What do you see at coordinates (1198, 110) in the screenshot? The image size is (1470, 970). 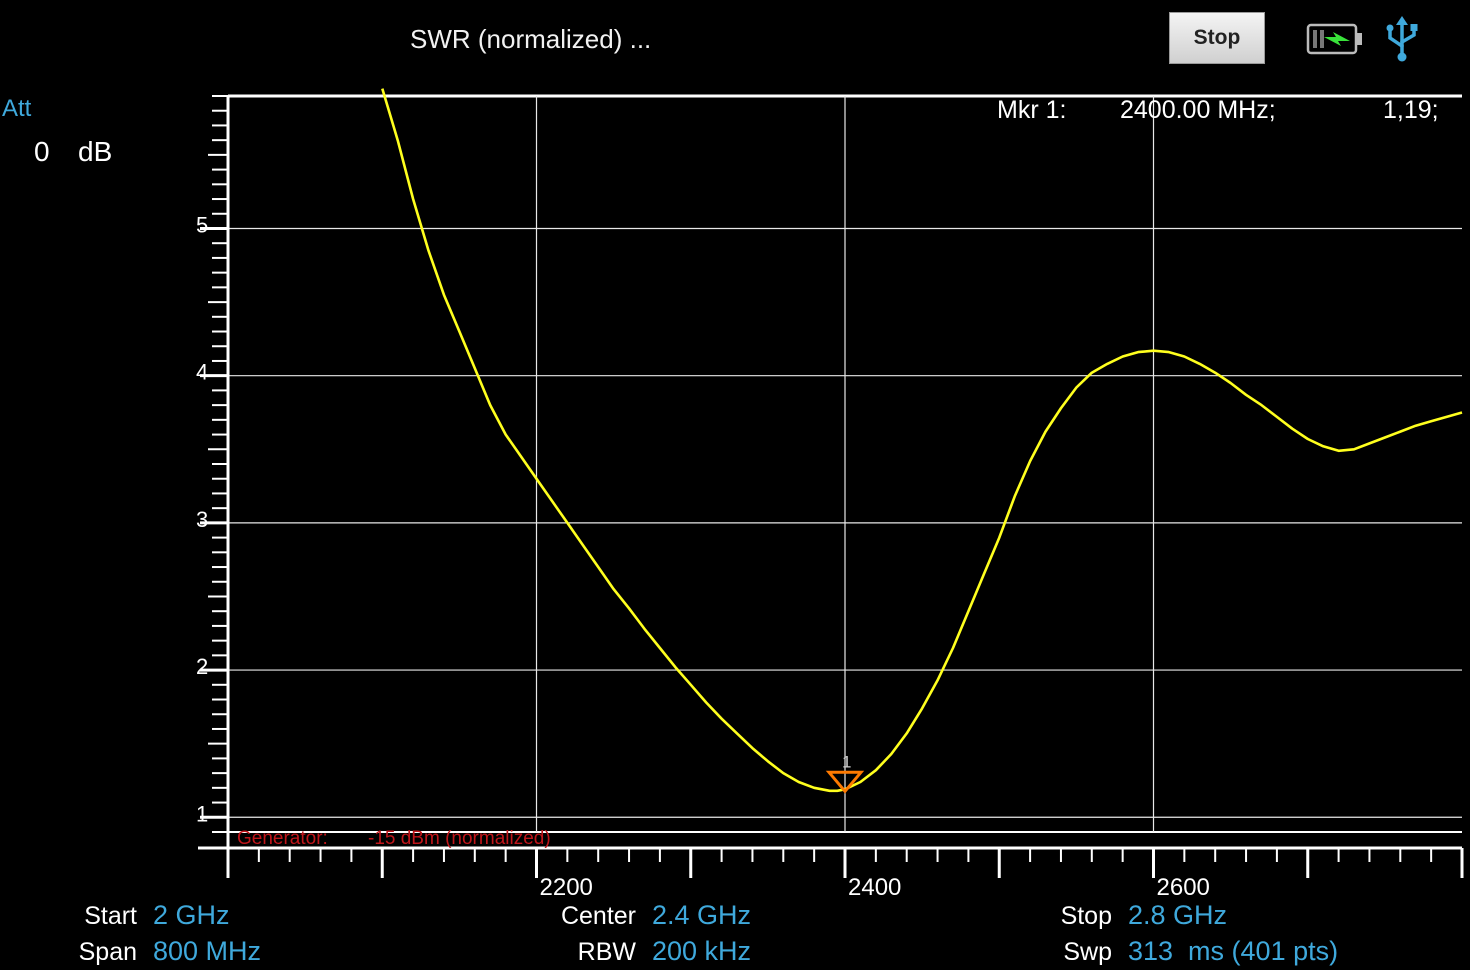 I see `marker-frequency: 2400.00 MHz;` at bounding box center [1198, 110].